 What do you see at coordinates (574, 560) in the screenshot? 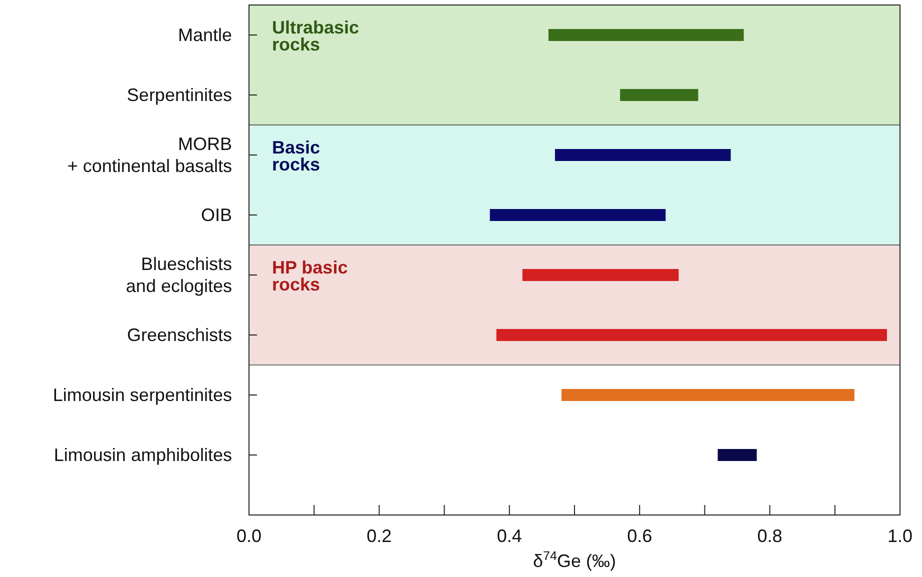
I see `x-axis-title: δ$^{74}$Ge (‰)` at bounding box center [574, 560].